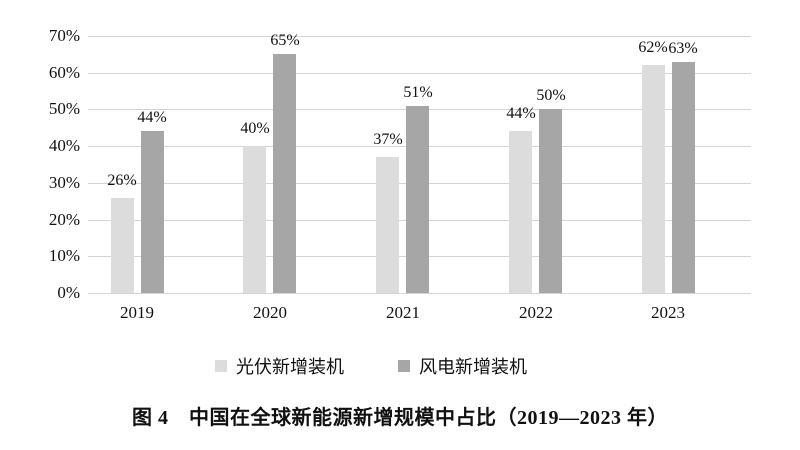 This screenshot has height=450, width=800. I want to click on x-tick-label: 2022, so click(536, 312).